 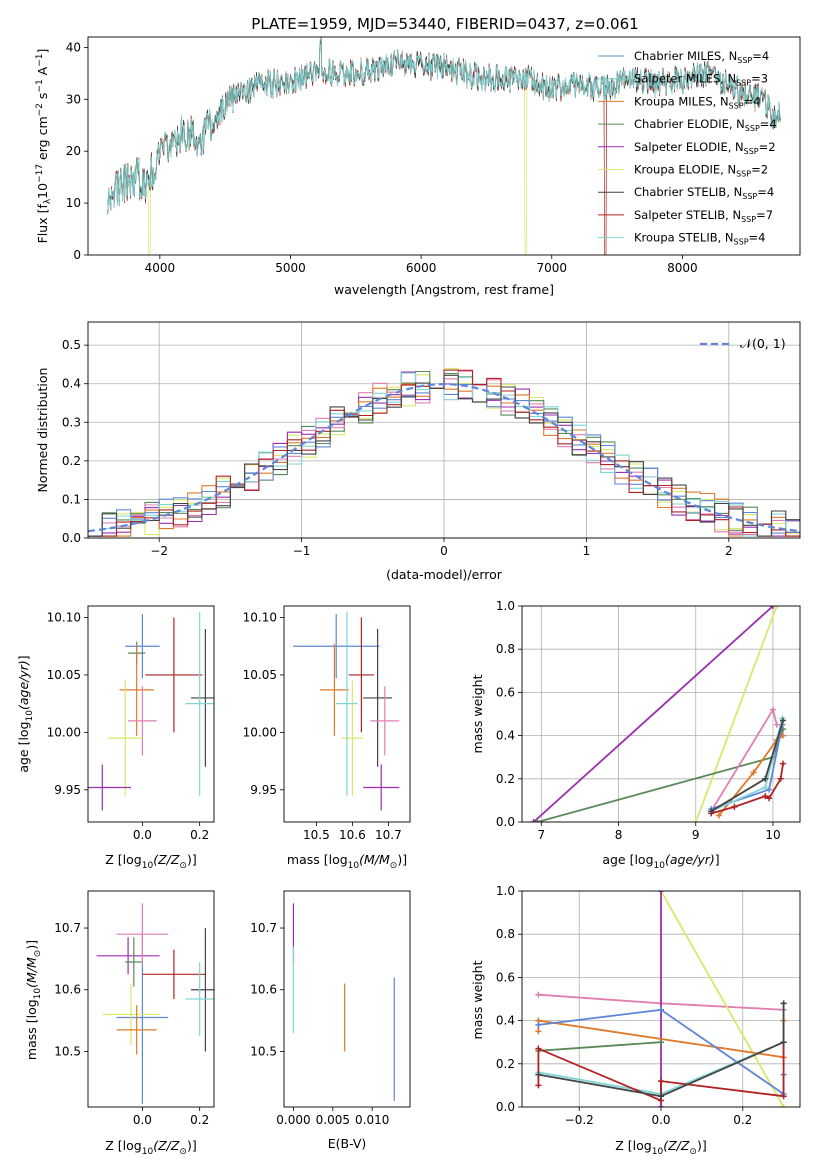 I want to click on y-tick-label: 0.6, so click(x=505, y=977).